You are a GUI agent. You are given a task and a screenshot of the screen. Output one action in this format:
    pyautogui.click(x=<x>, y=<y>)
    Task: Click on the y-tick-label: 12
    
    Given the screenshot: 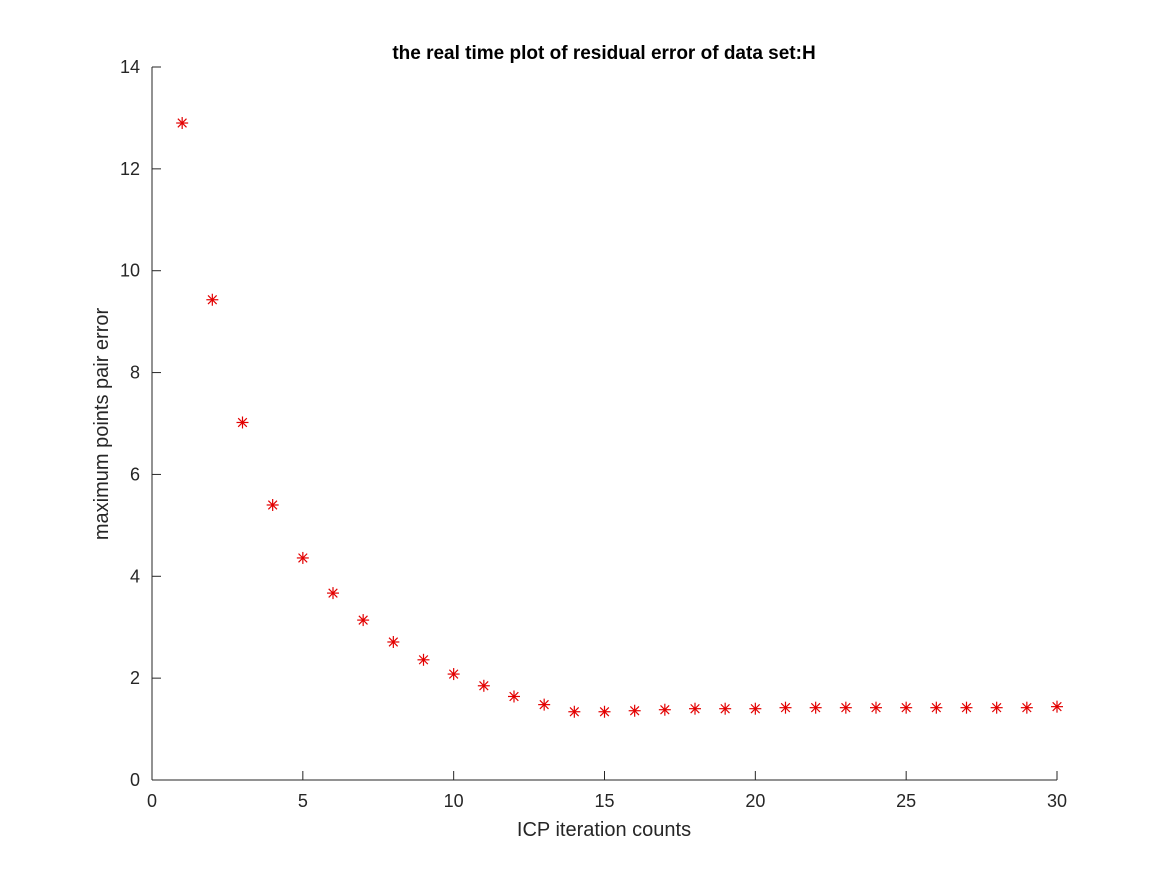 What is the action you would take?
    pyautogui.click(x=130, y=169)
    